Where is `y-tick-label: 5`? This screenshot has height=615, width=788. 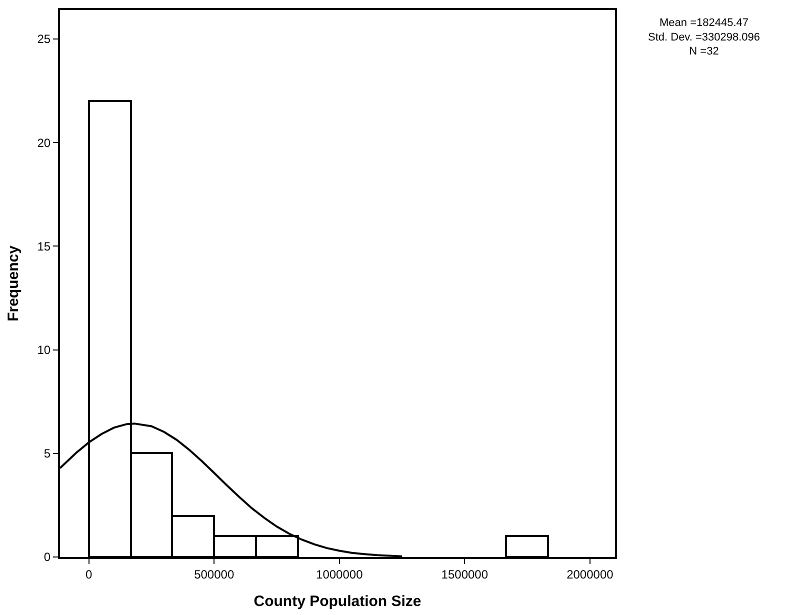
y-tick-label: 5 is located at coordinates (47, 453).